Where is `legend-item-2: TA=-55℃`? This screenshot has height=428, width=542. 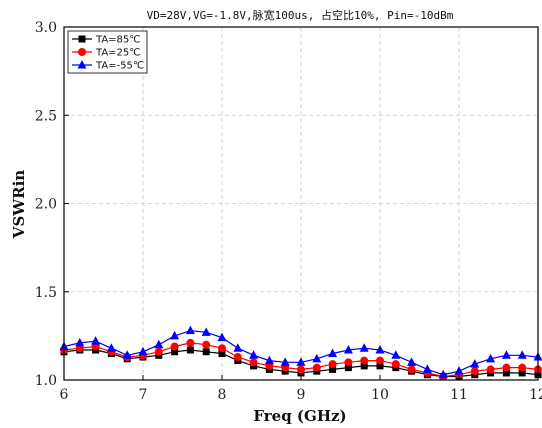 legend-item-2: TA=-55℃ is located at coordinates (108, 66).